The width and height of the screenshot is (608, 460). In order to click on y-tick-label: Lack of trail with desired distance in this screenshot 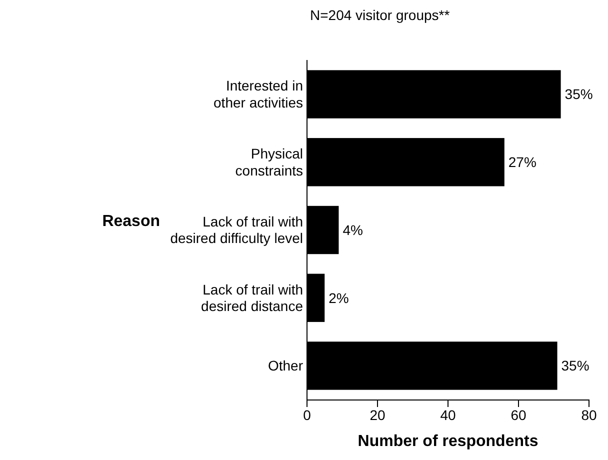, I will do `click(252, 297)`.